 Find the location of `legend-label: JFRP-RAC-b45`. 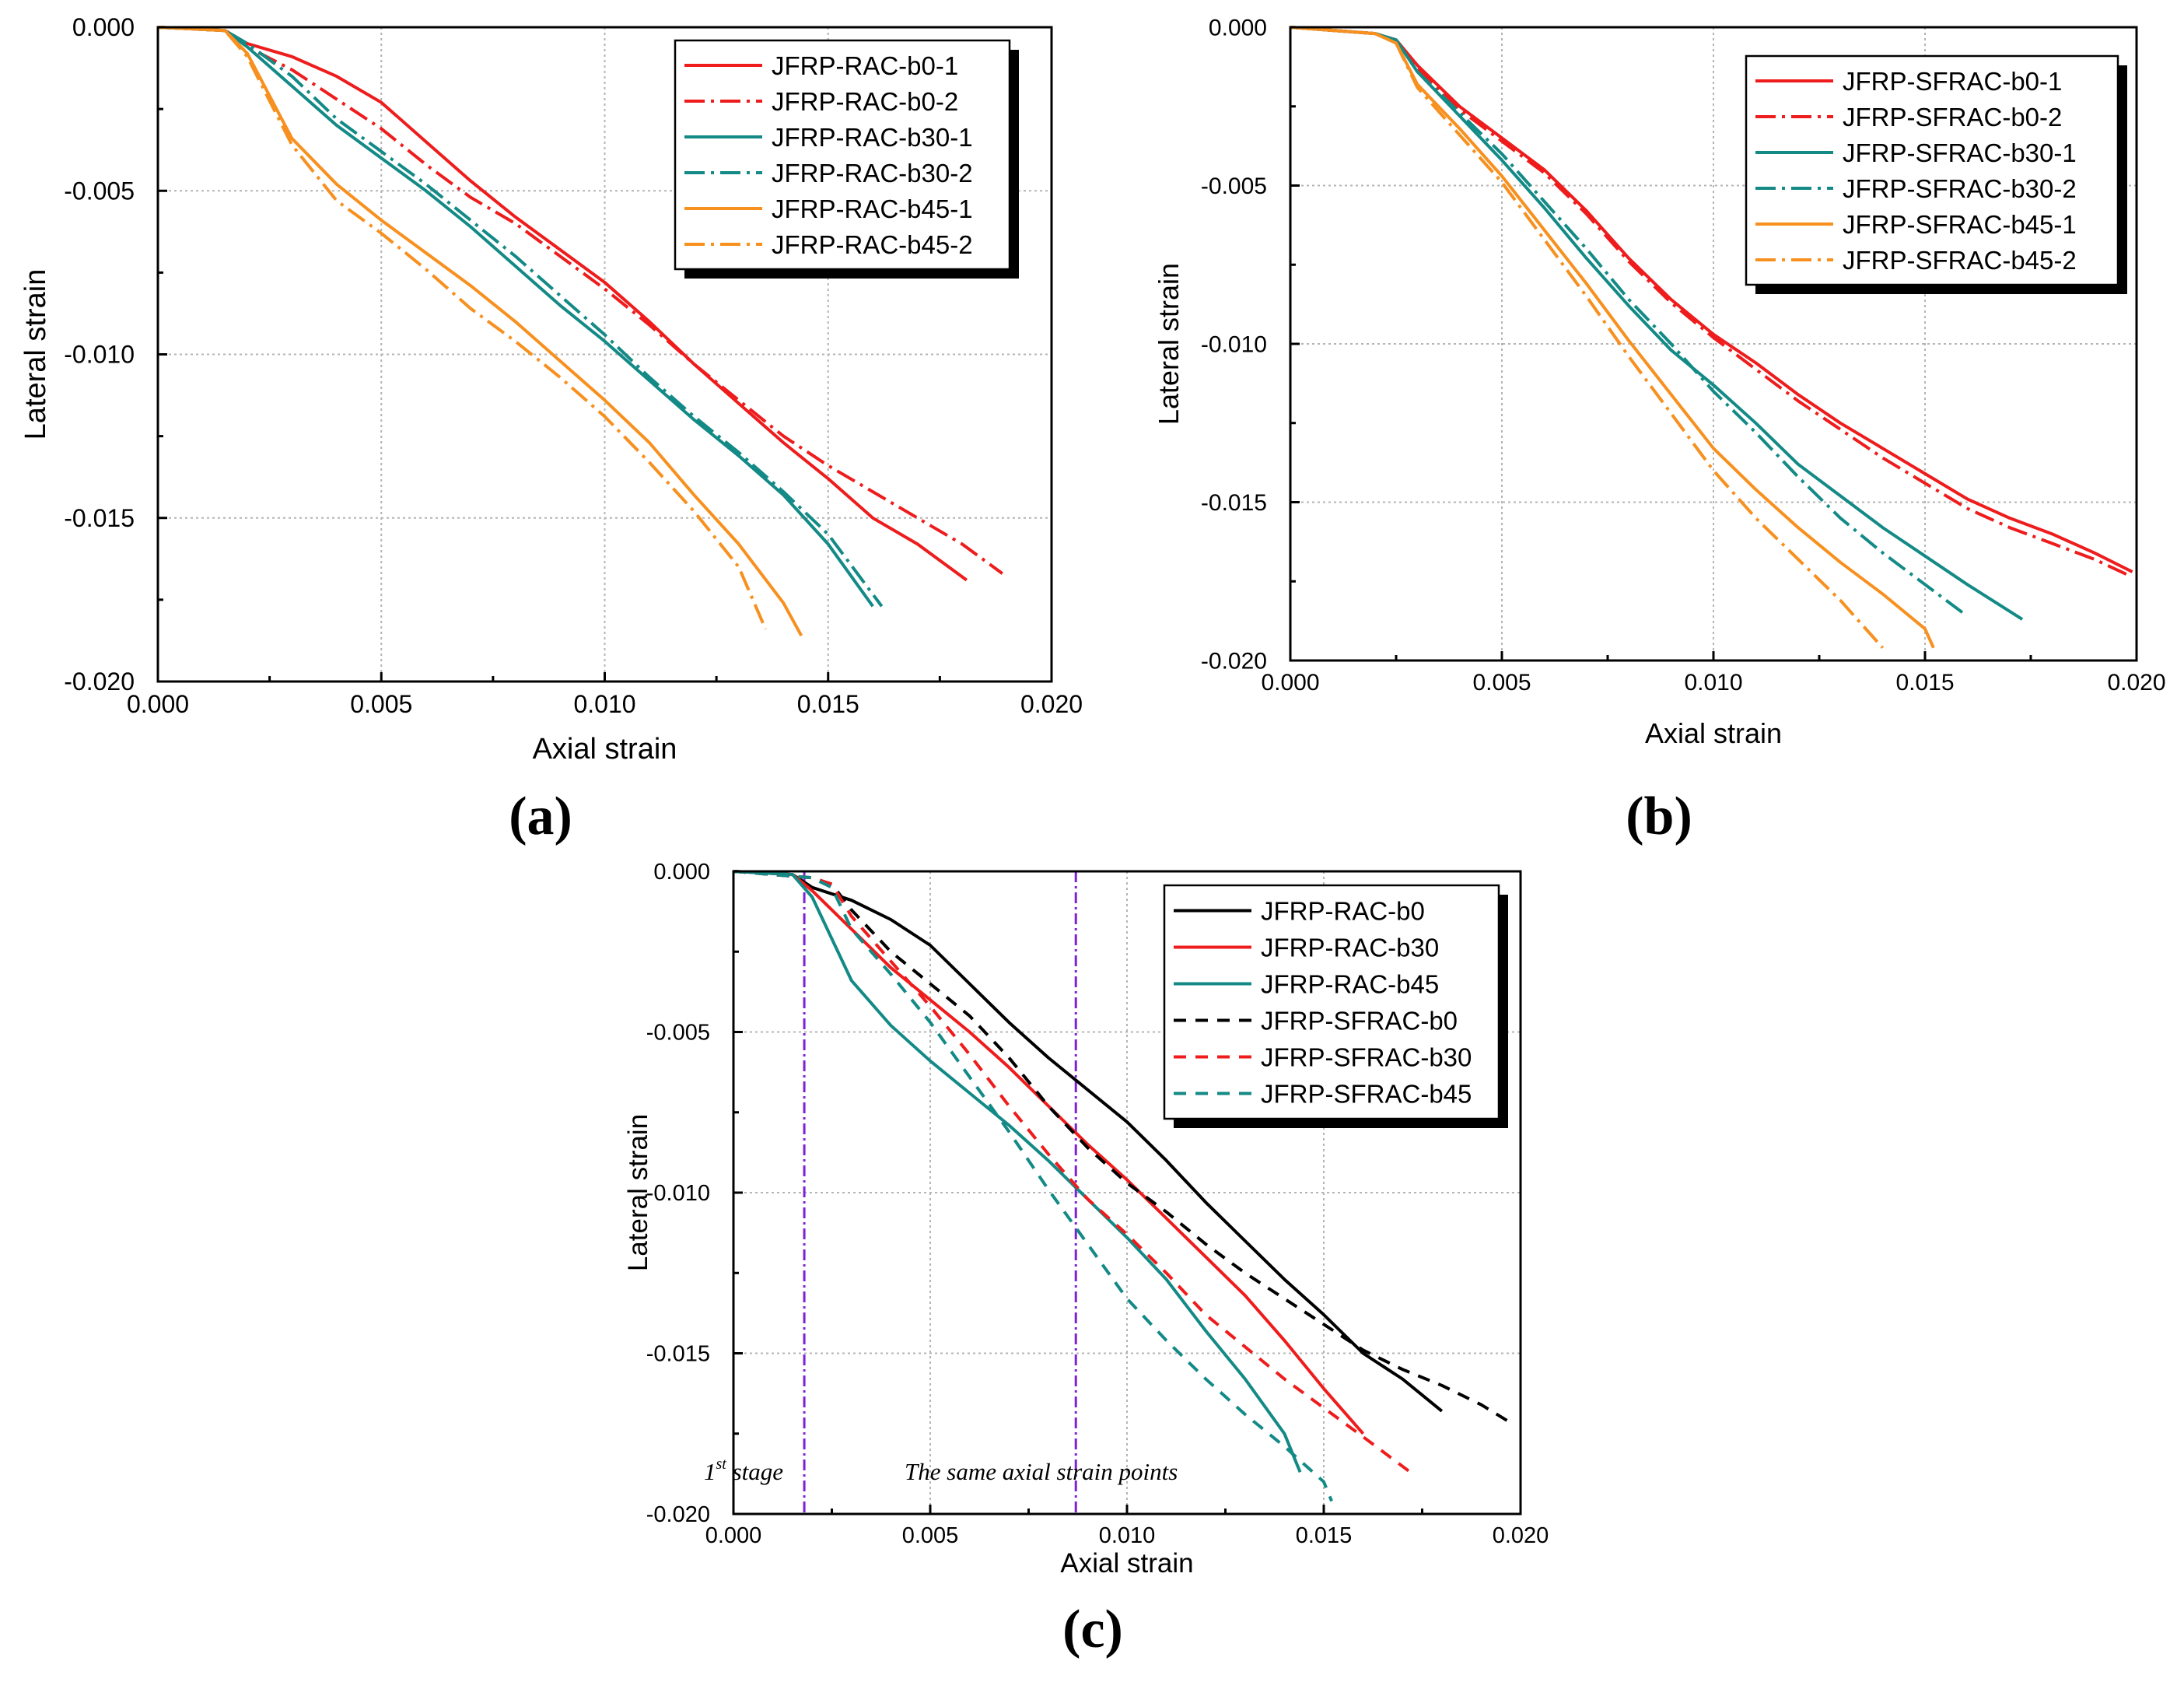

legend-label: JFRP-RAC-b45 is located at coordinates (1350, 983).